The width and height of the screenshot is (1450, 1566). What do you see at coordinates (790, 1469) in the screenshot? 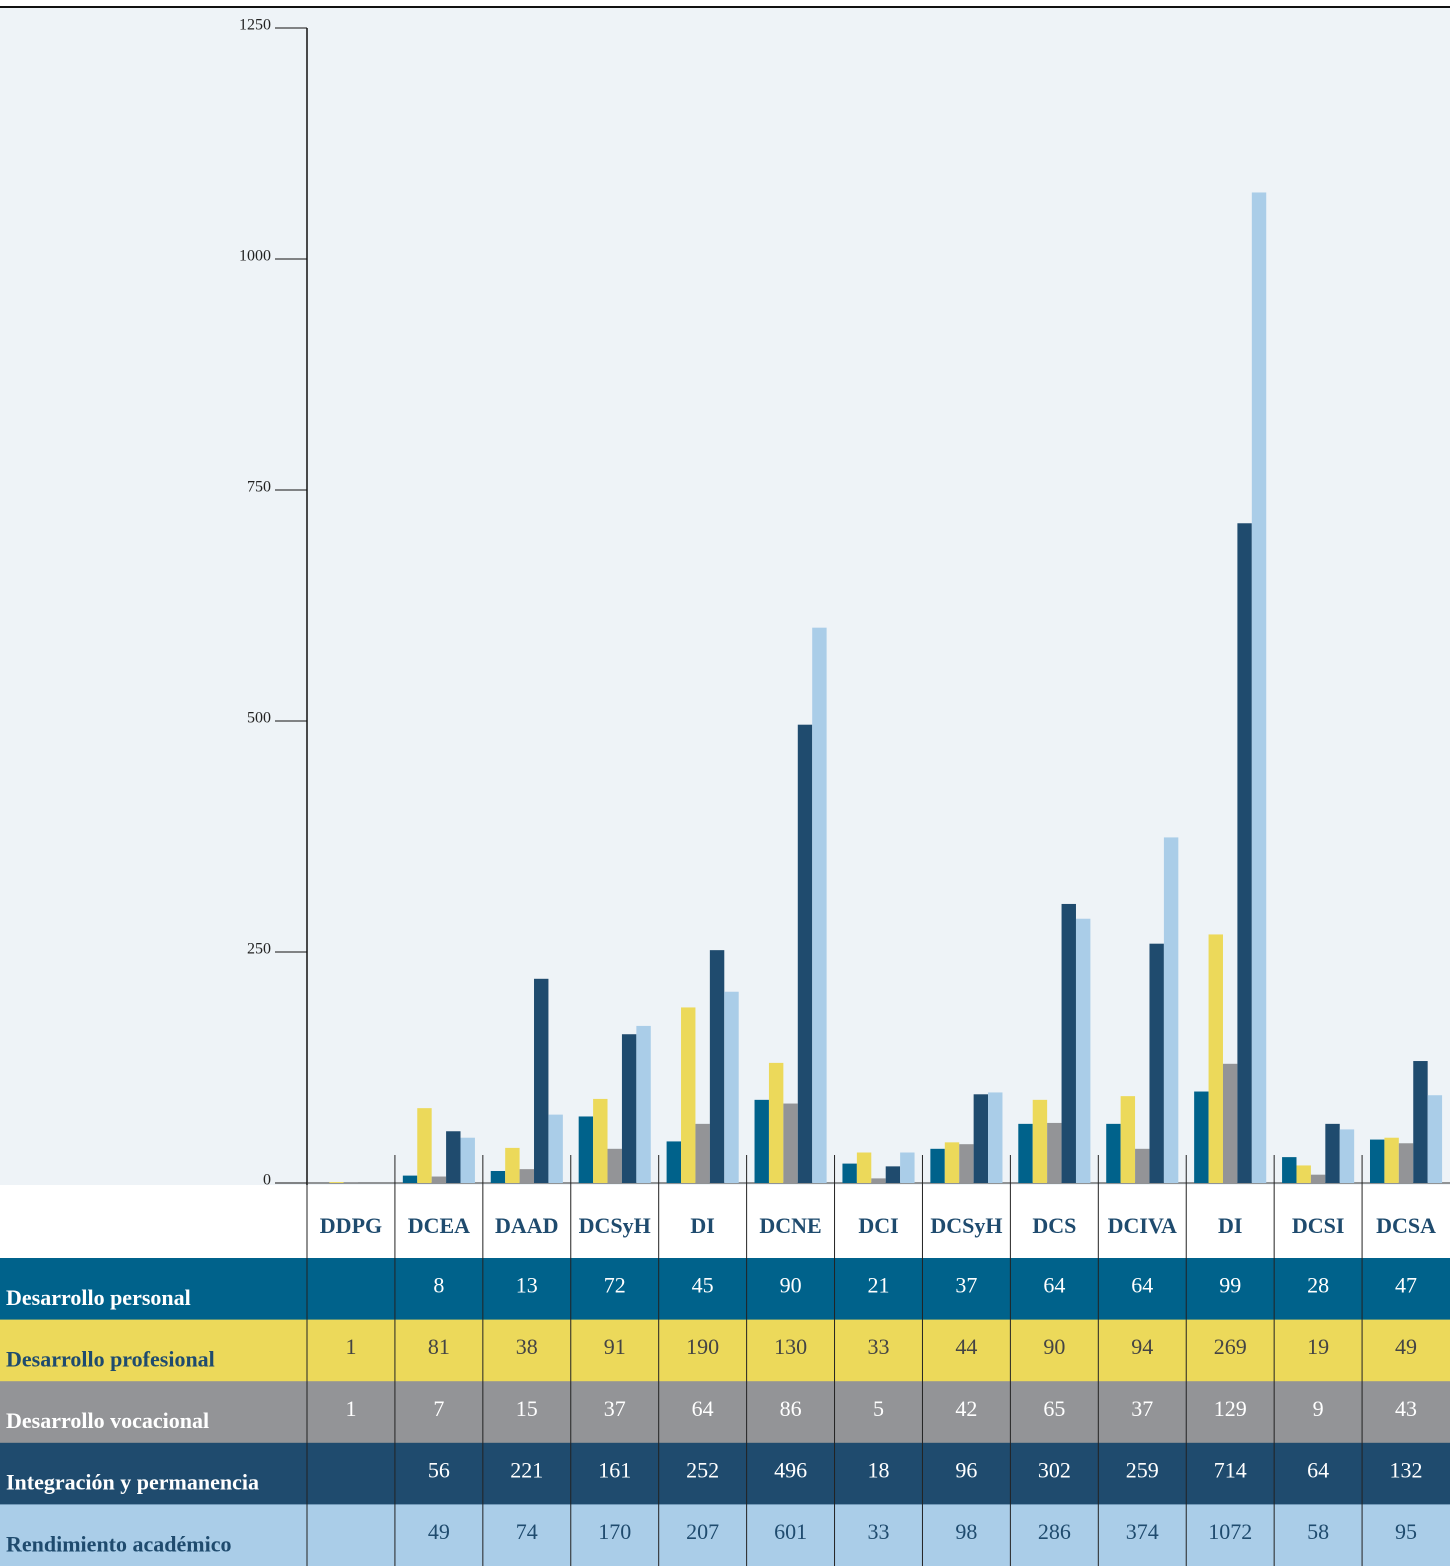
I see `table-cell: 496` at bounding box center [790, 1469].